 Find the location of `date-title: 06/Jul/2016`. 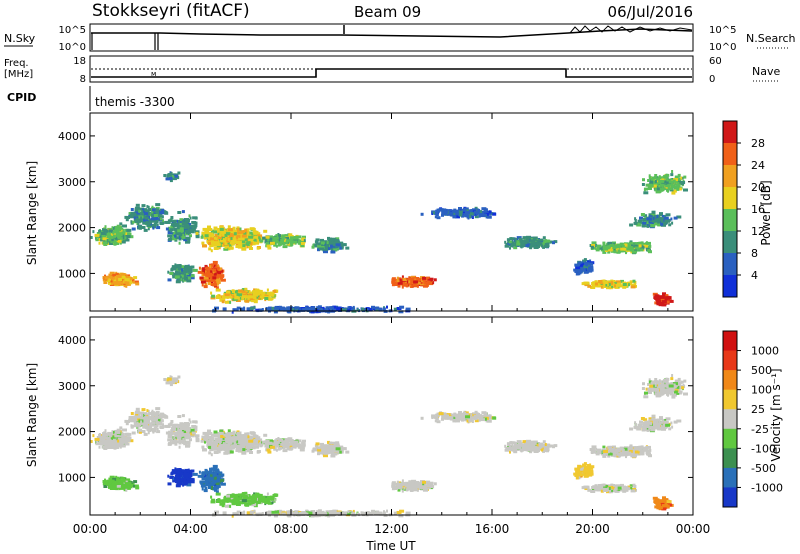

date-title: 06/Jul/2016 is located at coordinates (650, 12).